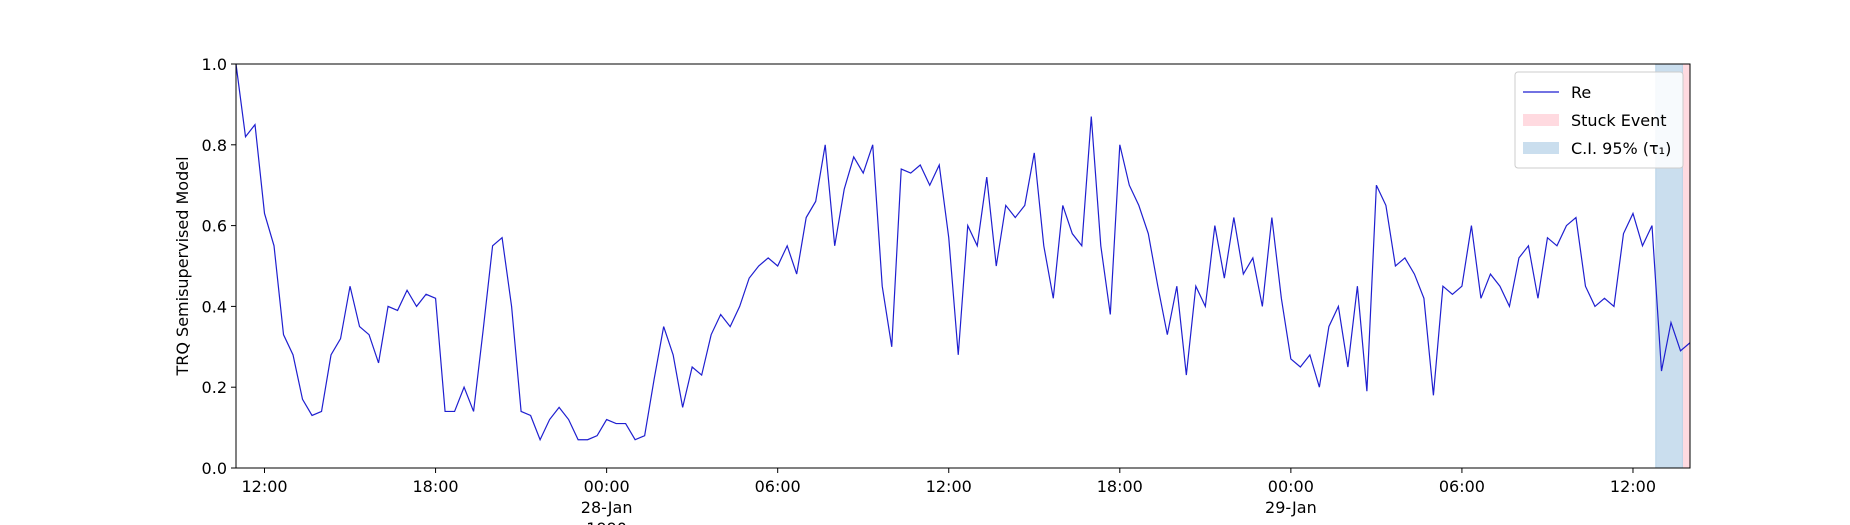 This screenshot has width=1850, height=525. I want to click on shaded-region, so click(1686, 266).